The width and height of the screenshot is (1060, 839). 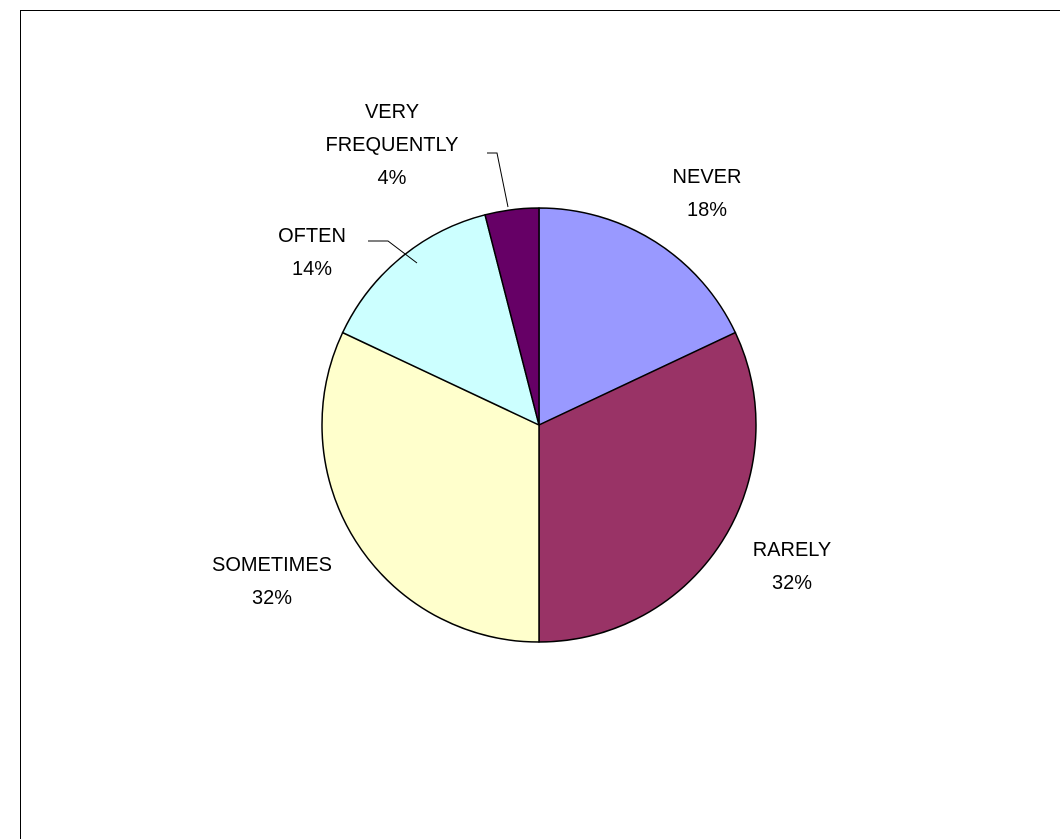 What do you see at coordinates (512, 316) in the screenshot?
I see `pie-slice-very-frequently` at bounding box center [512, 316].